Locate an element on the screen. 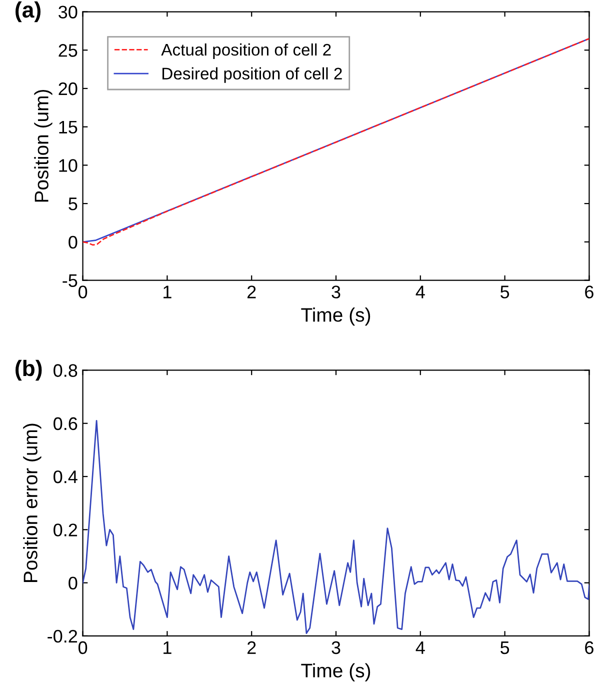 The image size is (600, 692). y-tick-label: 25 is located at coordinates (68, 50).